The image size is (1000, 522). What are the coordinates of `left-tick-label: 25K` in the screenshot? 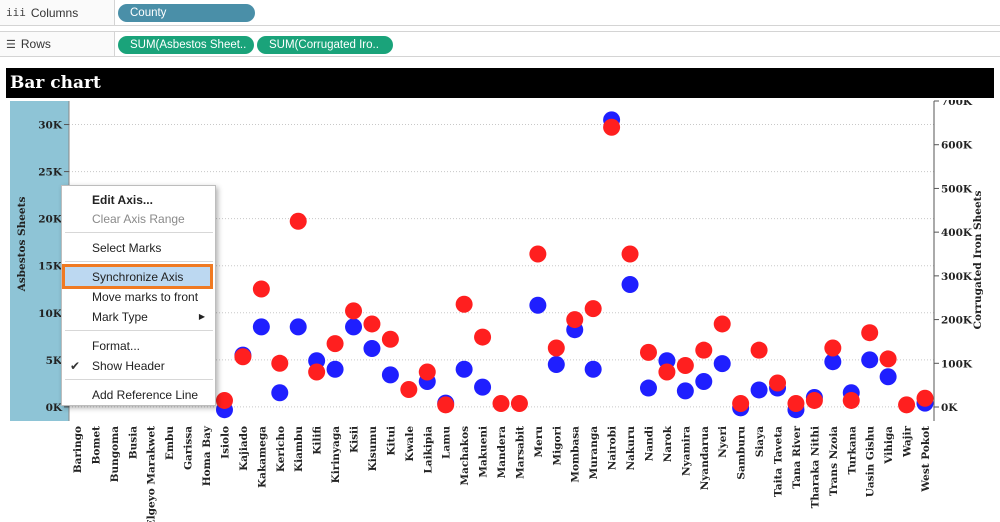 It's located at (50, 173).